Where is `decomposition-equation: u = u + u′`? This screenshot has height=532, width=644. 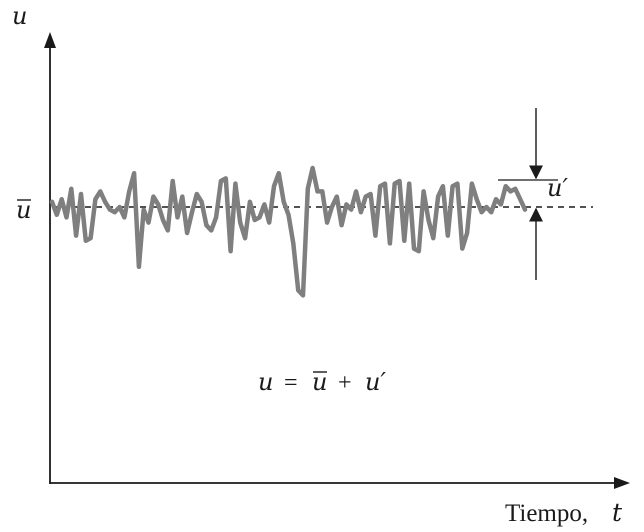 decomposition-equation: u = u + u′ is located at coordinates (322, 382).